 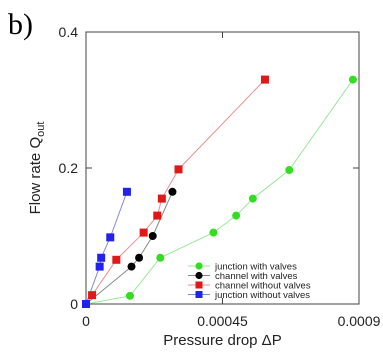 What do you see at coordinates (69, 168) in the screenshot?
I see `y-tick-label: 0.2` at bounding box center [69, 168].